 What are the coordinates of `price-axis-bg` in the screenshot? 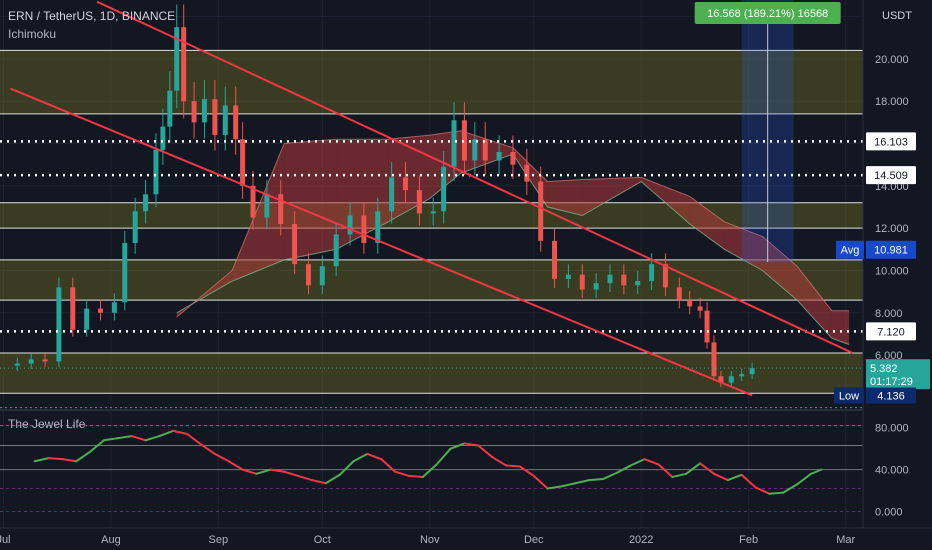 It's located at (897, 275).